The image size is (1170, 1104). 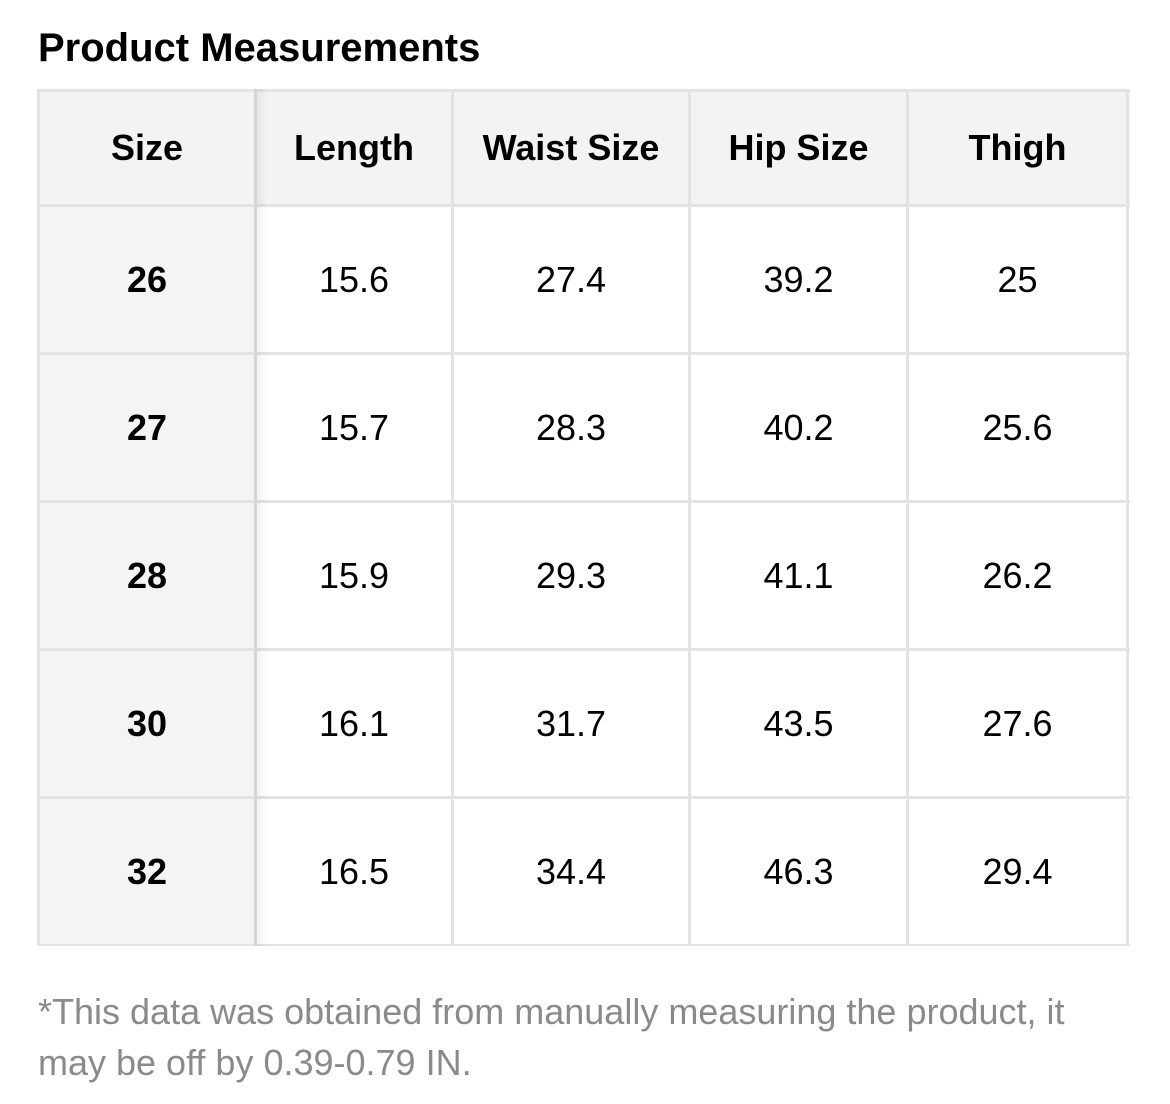 What do you see at coordinates (1017, 427) in the screenshot?
I see `cell-thigh: 25.6` at bounding box center [1017, 427].